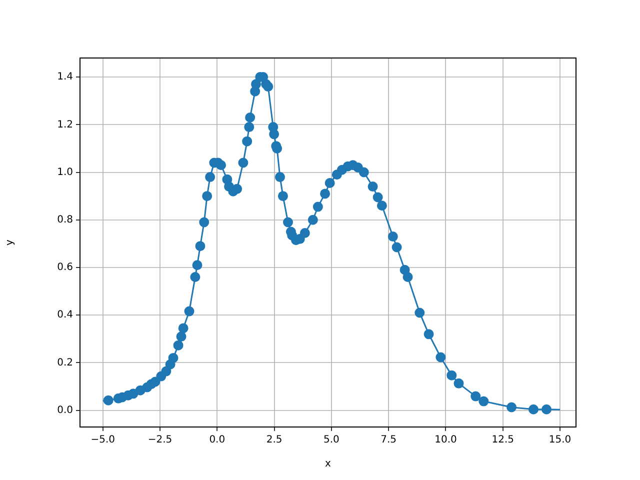 This screenshot has width=640, height=480. I want to click on y-tick-label: 1.0, so click(65, 172).